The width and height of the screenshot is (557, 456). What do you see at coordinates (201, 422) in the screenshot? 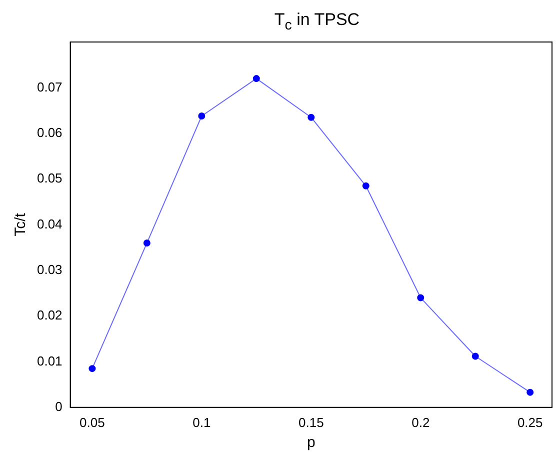
I see `x-tick-label: 0.1` at bounding box center [201, 422].